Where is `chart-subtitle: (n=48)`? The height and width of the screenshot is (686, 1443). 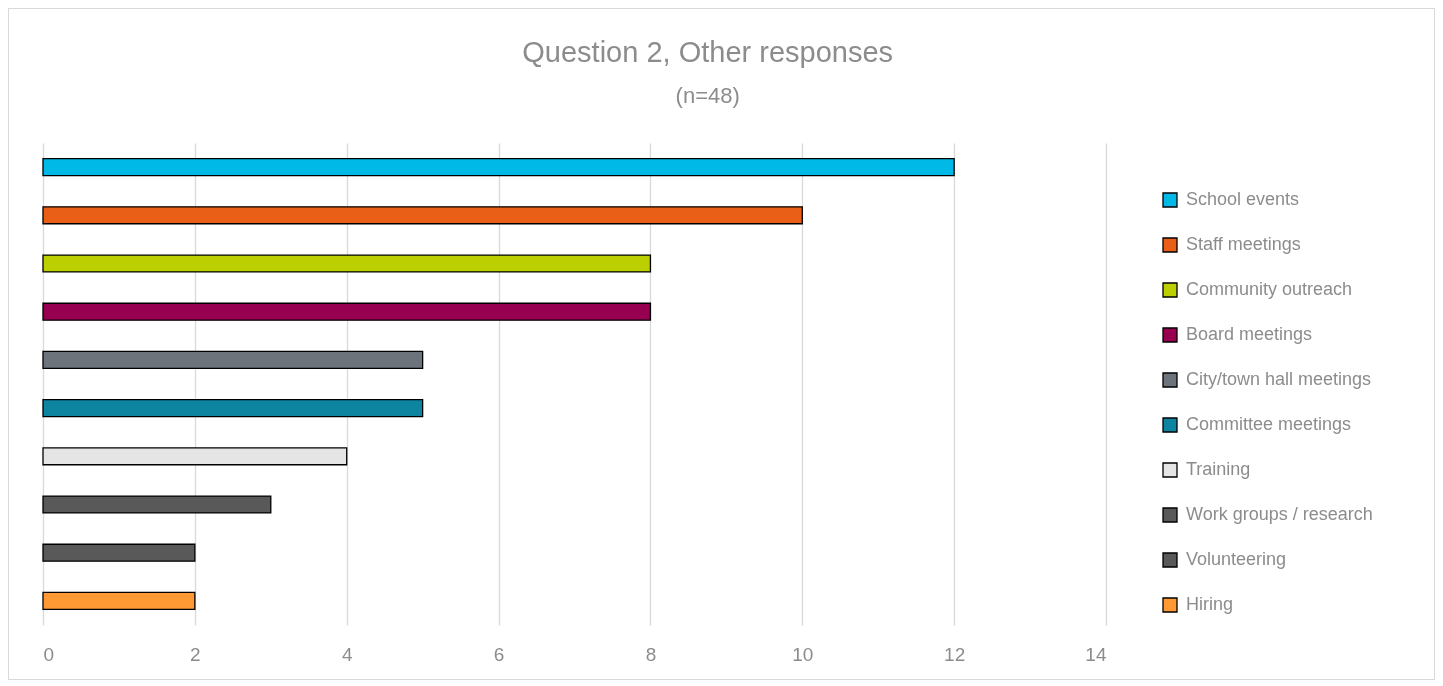 chart-subtitle: (n=48) is located at coordinates (707, 95).